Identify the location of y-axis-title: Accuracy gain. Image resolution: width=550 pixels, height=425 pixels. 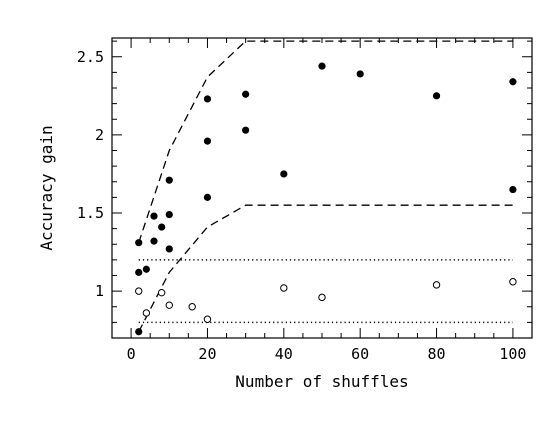
(46, 187).